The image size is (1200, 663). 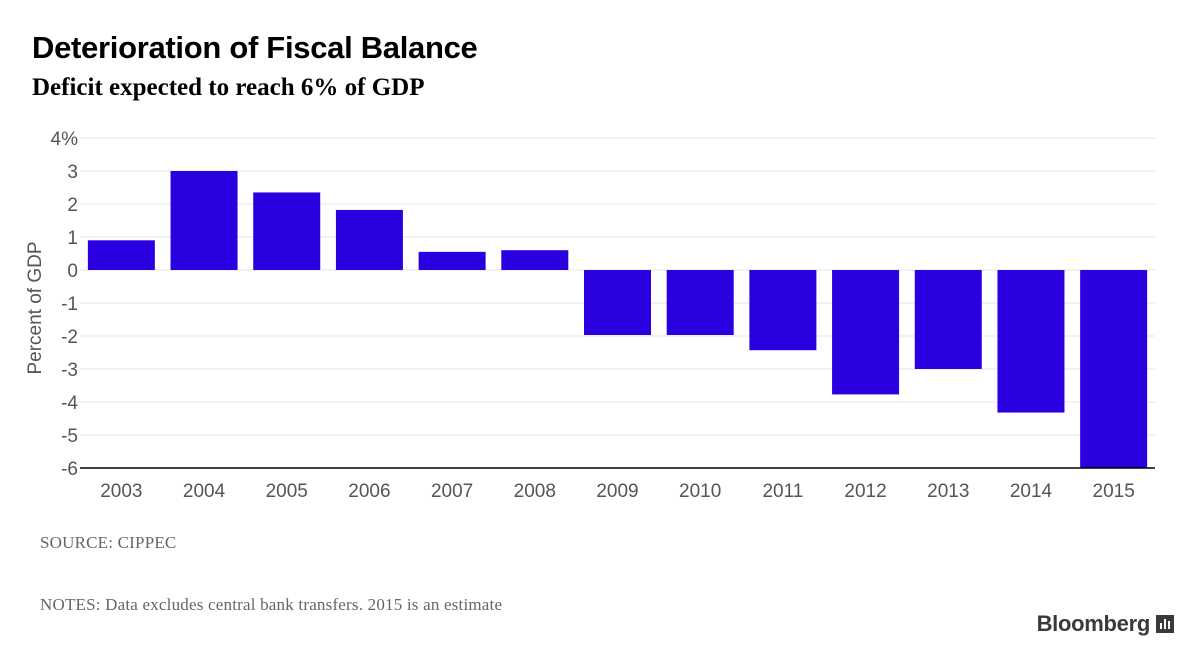 I want to click on bar-2011, so click(x=783, y=310).